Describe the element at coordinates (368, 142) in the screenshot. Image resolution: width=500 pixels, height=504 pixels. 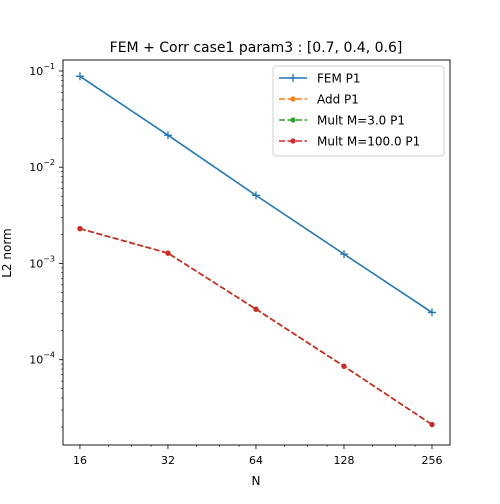
I see `legend-label: Mult M=100.0 P1` at that location.